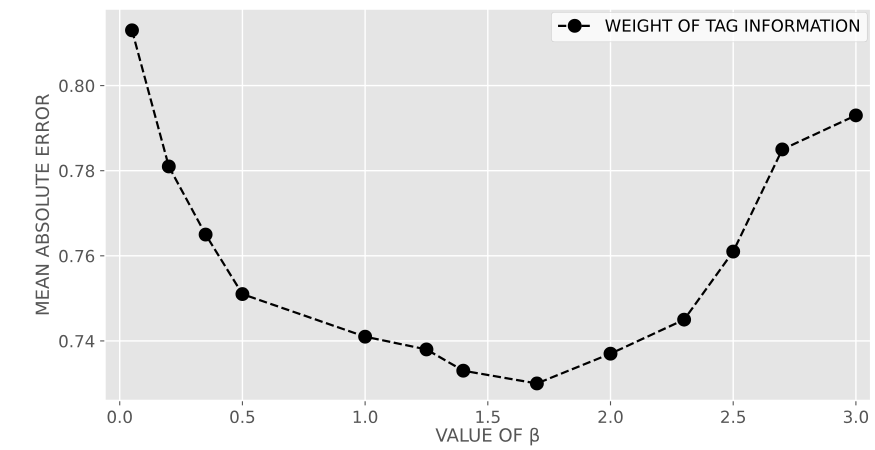  Describe the element at coordinates (733, 417) in the screenshot. I see `x-tick-label: 2.5` at that location.